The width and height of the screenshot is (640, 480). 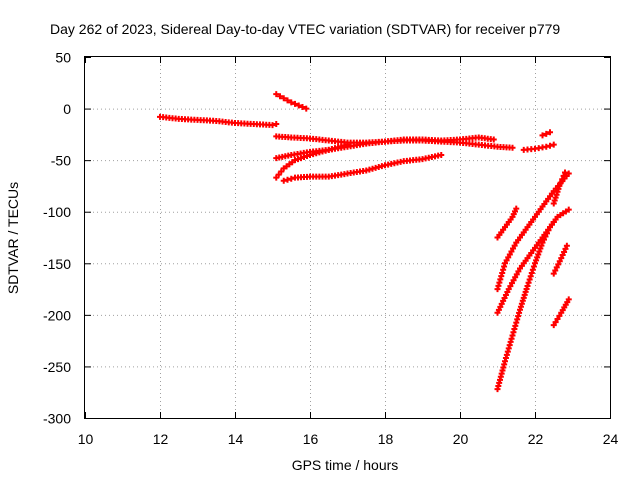 What do you see at coordinates (311, 439) in the screenshot?
I see `x-tick-label: 16` at bounding box center [311, 439].